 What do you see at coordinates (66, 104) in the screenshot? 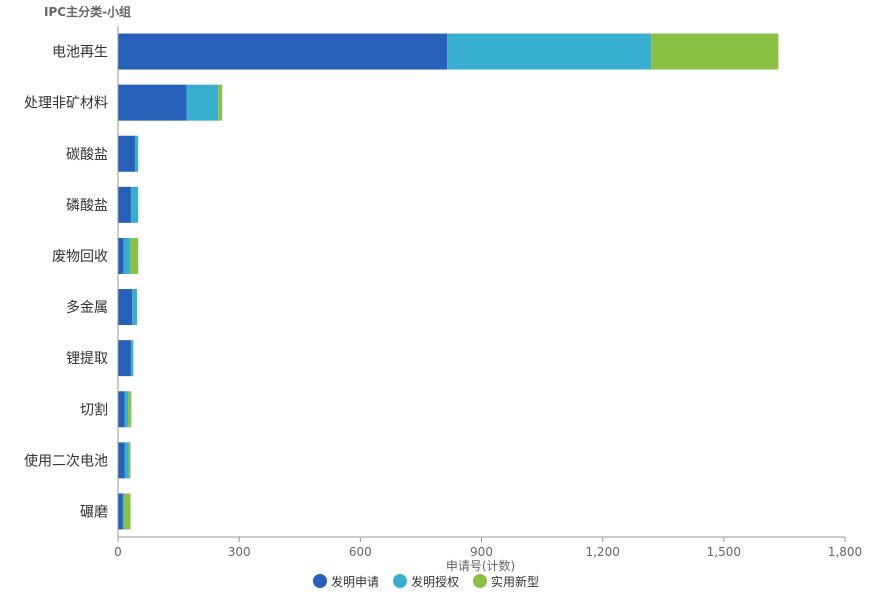
I see `category-label: 处理非矿材料` at bounding box center [66, 104].